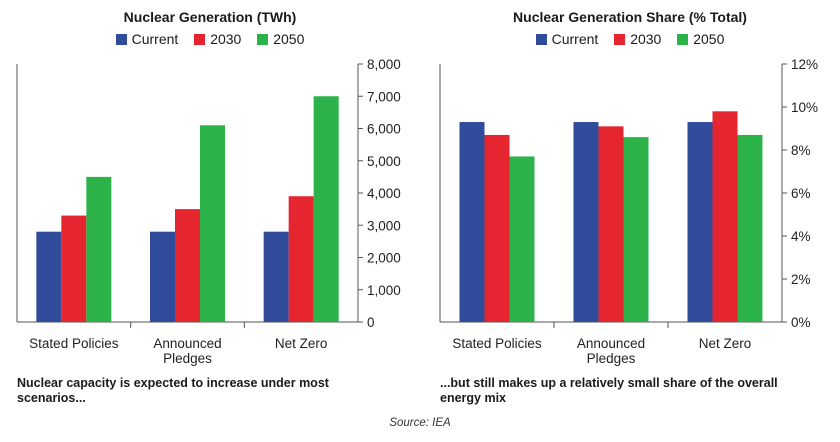  I want to click on y-tick-label: 8%, so click(801, 150).